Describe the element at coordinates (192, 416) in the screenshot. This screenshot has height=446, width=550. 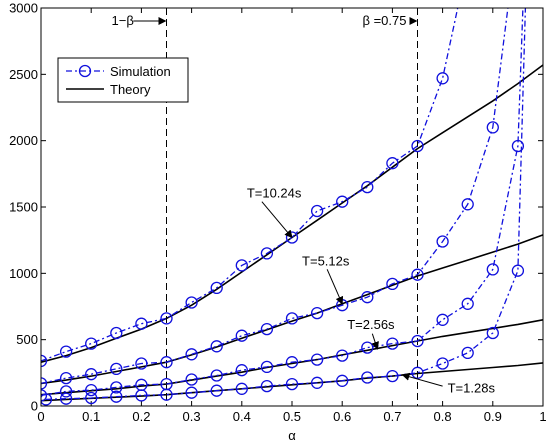
I see `x-tick-label: 0.3` at that location.